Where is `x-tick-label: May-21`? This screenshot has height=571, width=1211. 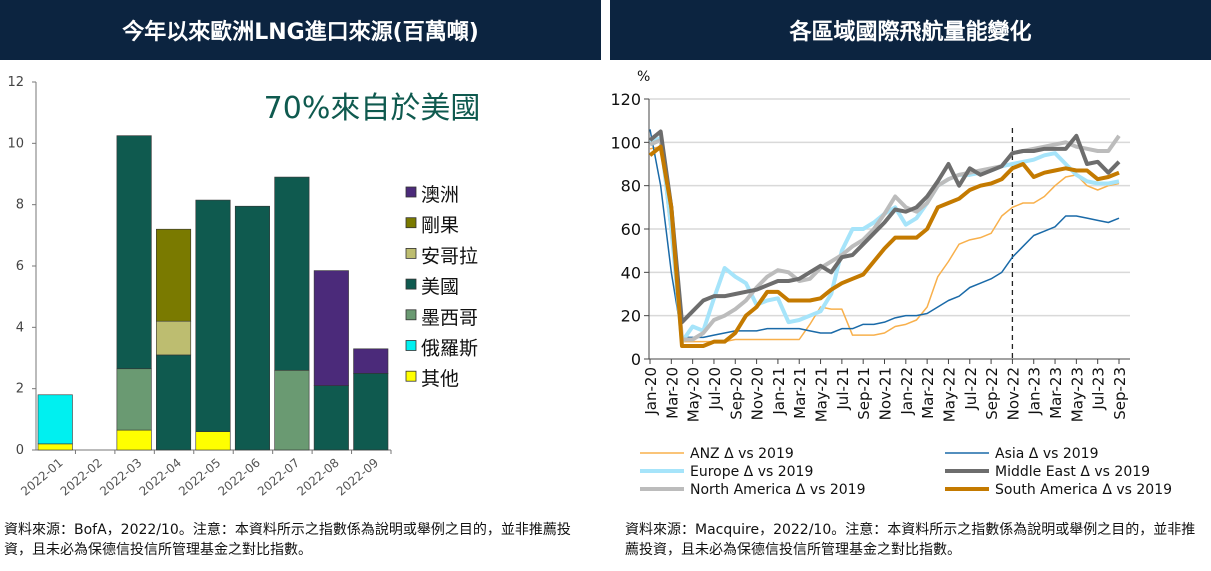 x-tick-label: May-21 is located at coordinates (822, 394).